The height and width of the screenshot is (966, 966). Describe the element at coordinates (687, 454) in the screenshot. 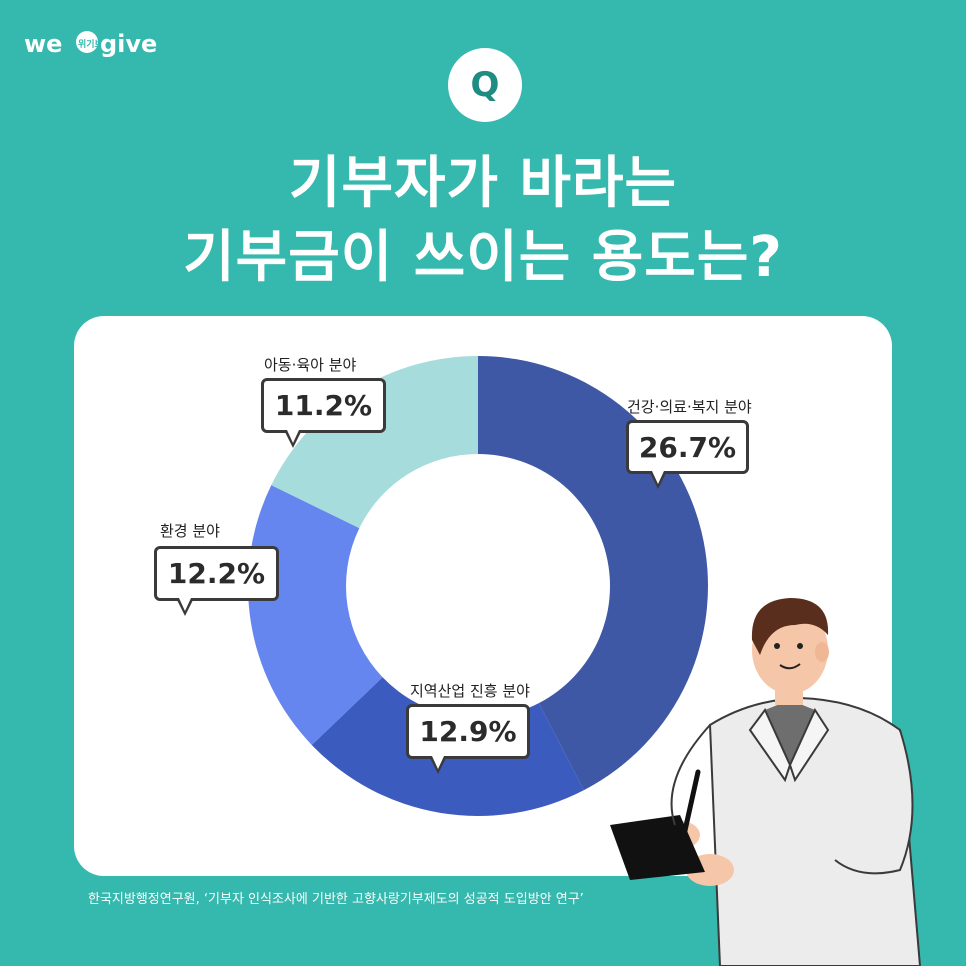

I see `value-health: 26.7%` at that location.